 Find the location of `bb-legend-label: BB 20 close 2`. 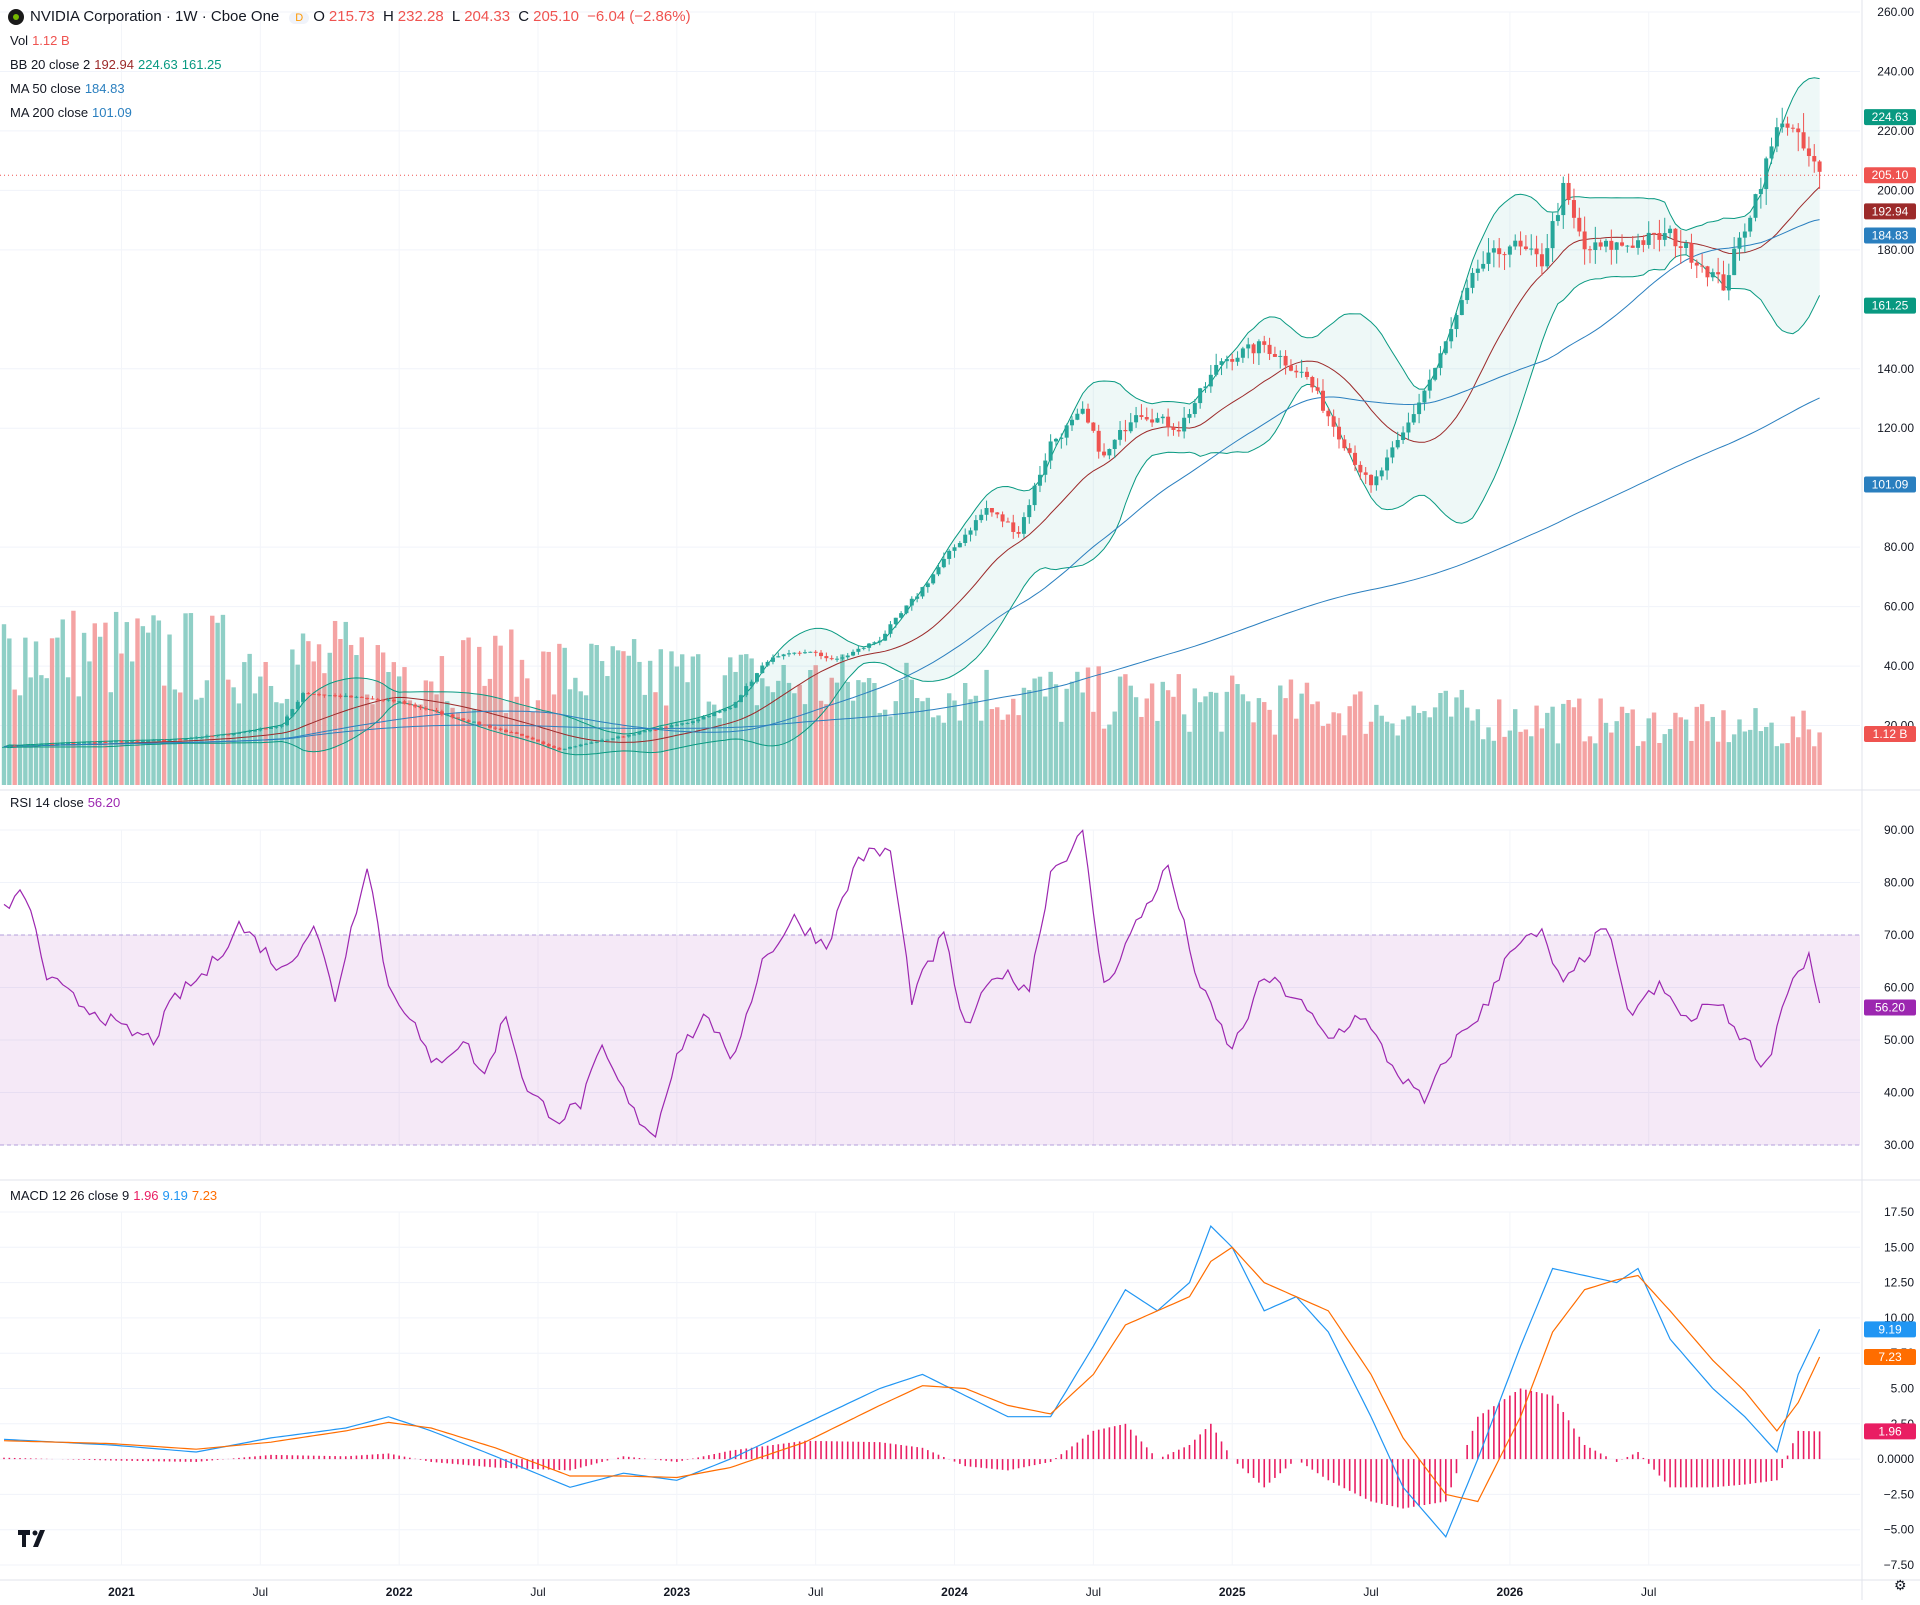

bb-legend-label: BB 20 close 2 is located at coordinates (50, 64).